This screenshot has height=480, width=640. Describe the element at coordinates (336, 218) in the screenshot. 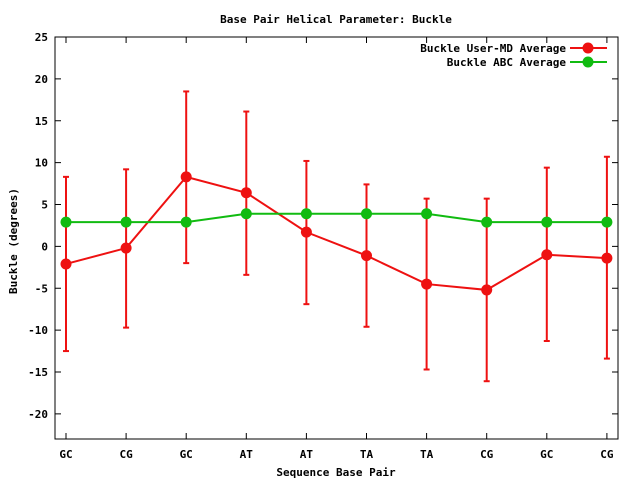

I see `series-line` at that location.